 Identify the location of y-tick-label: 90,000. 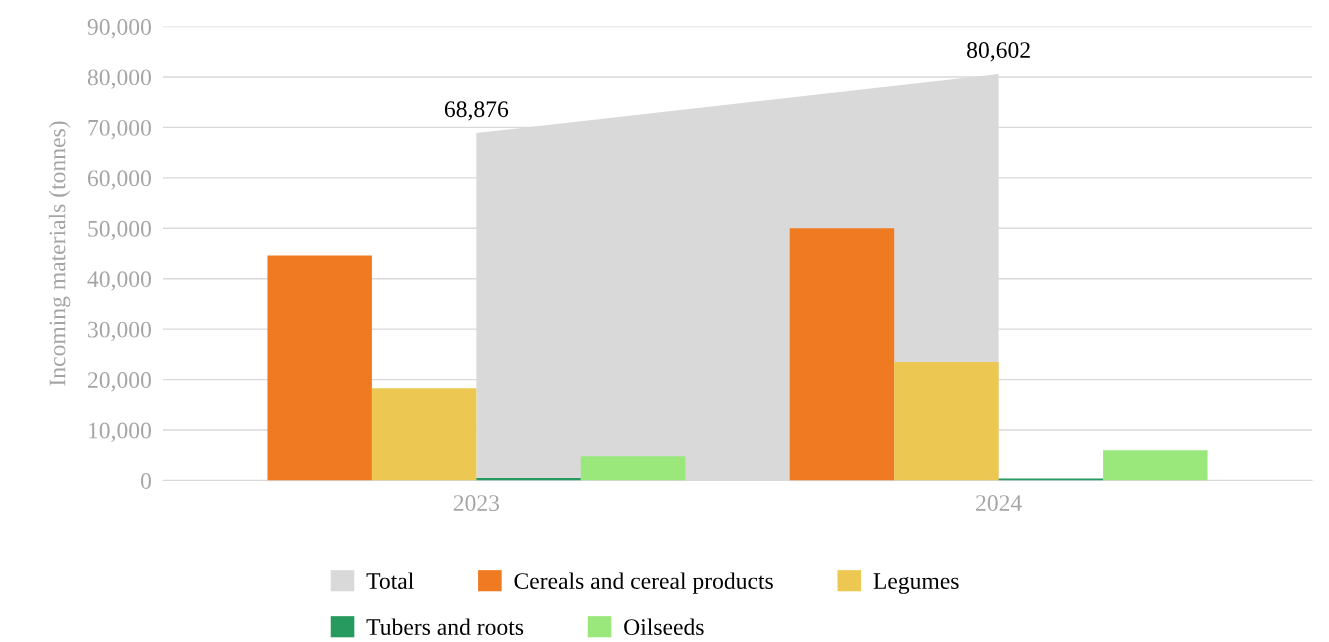
(119, 28).